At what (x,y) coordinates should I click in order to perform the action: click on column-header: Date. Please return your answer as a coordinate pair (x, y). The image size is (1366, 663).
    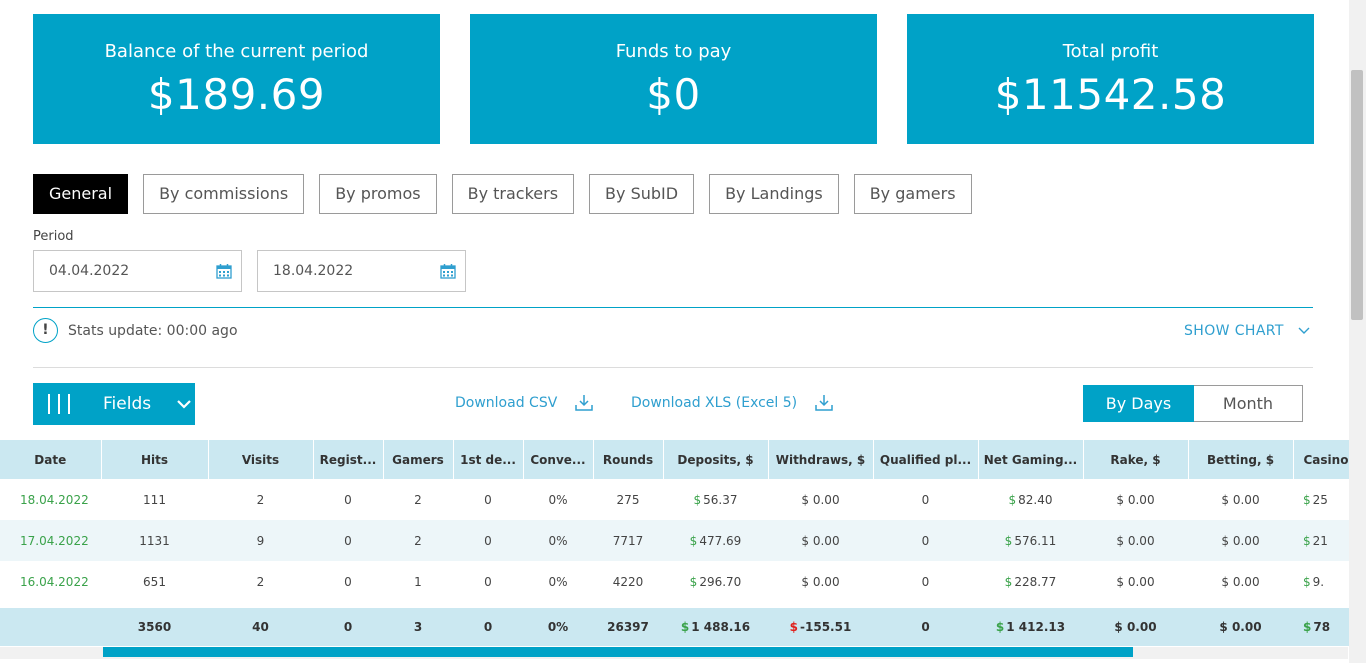
    Looking at the image, I should click on (51, 459).